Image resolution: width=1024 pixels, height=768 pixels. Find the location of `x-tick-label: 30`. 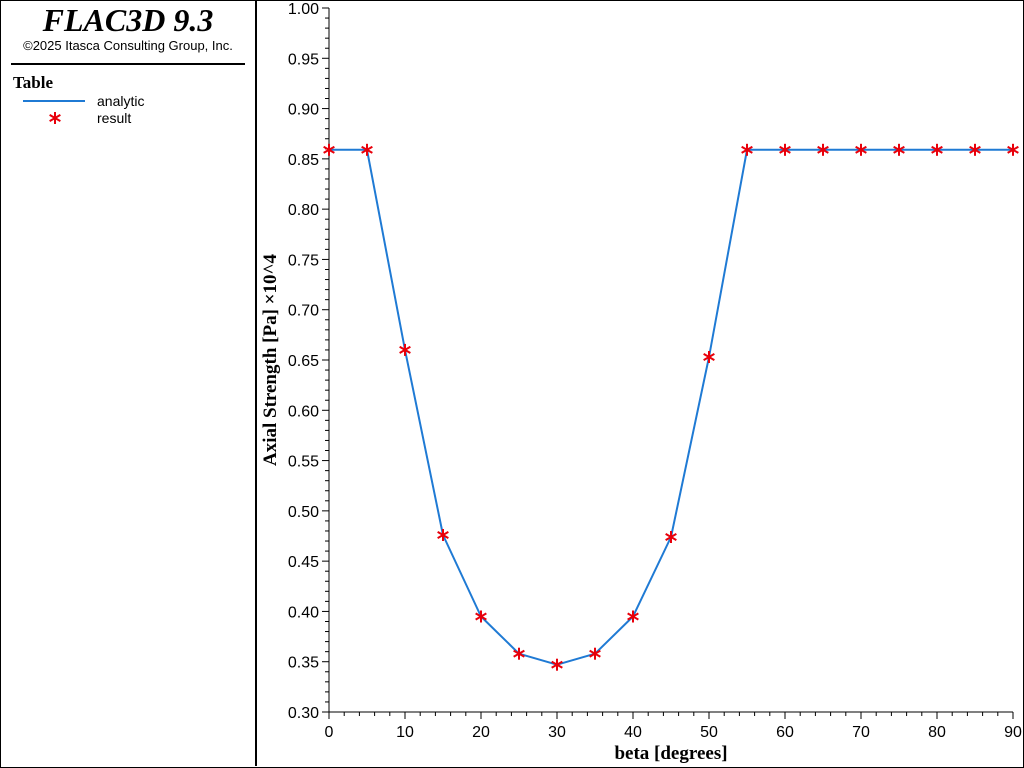

x-tick-label: 30 is located at coordinates (557, 732).